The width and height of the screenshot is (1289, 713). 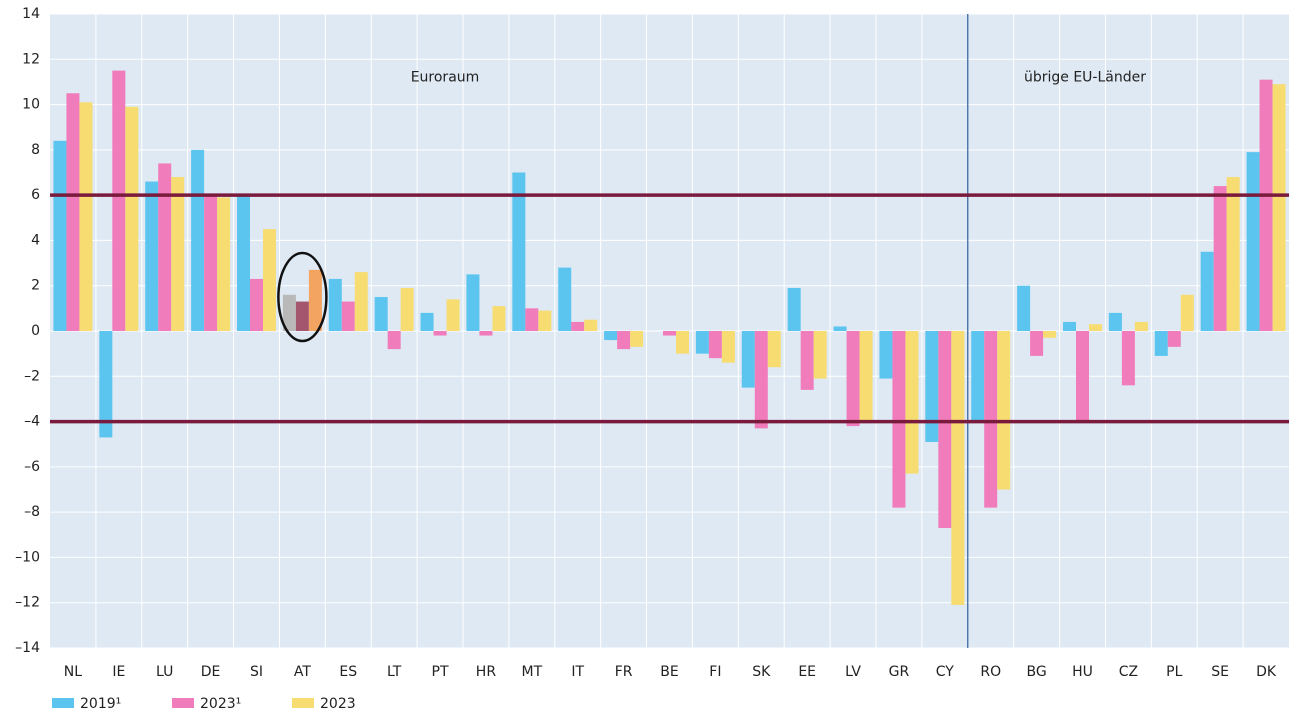 What do you see at coordinates (853, 672) in the screenshot?
I see `x-tick-label: LV` at bounding box center [853, 672].